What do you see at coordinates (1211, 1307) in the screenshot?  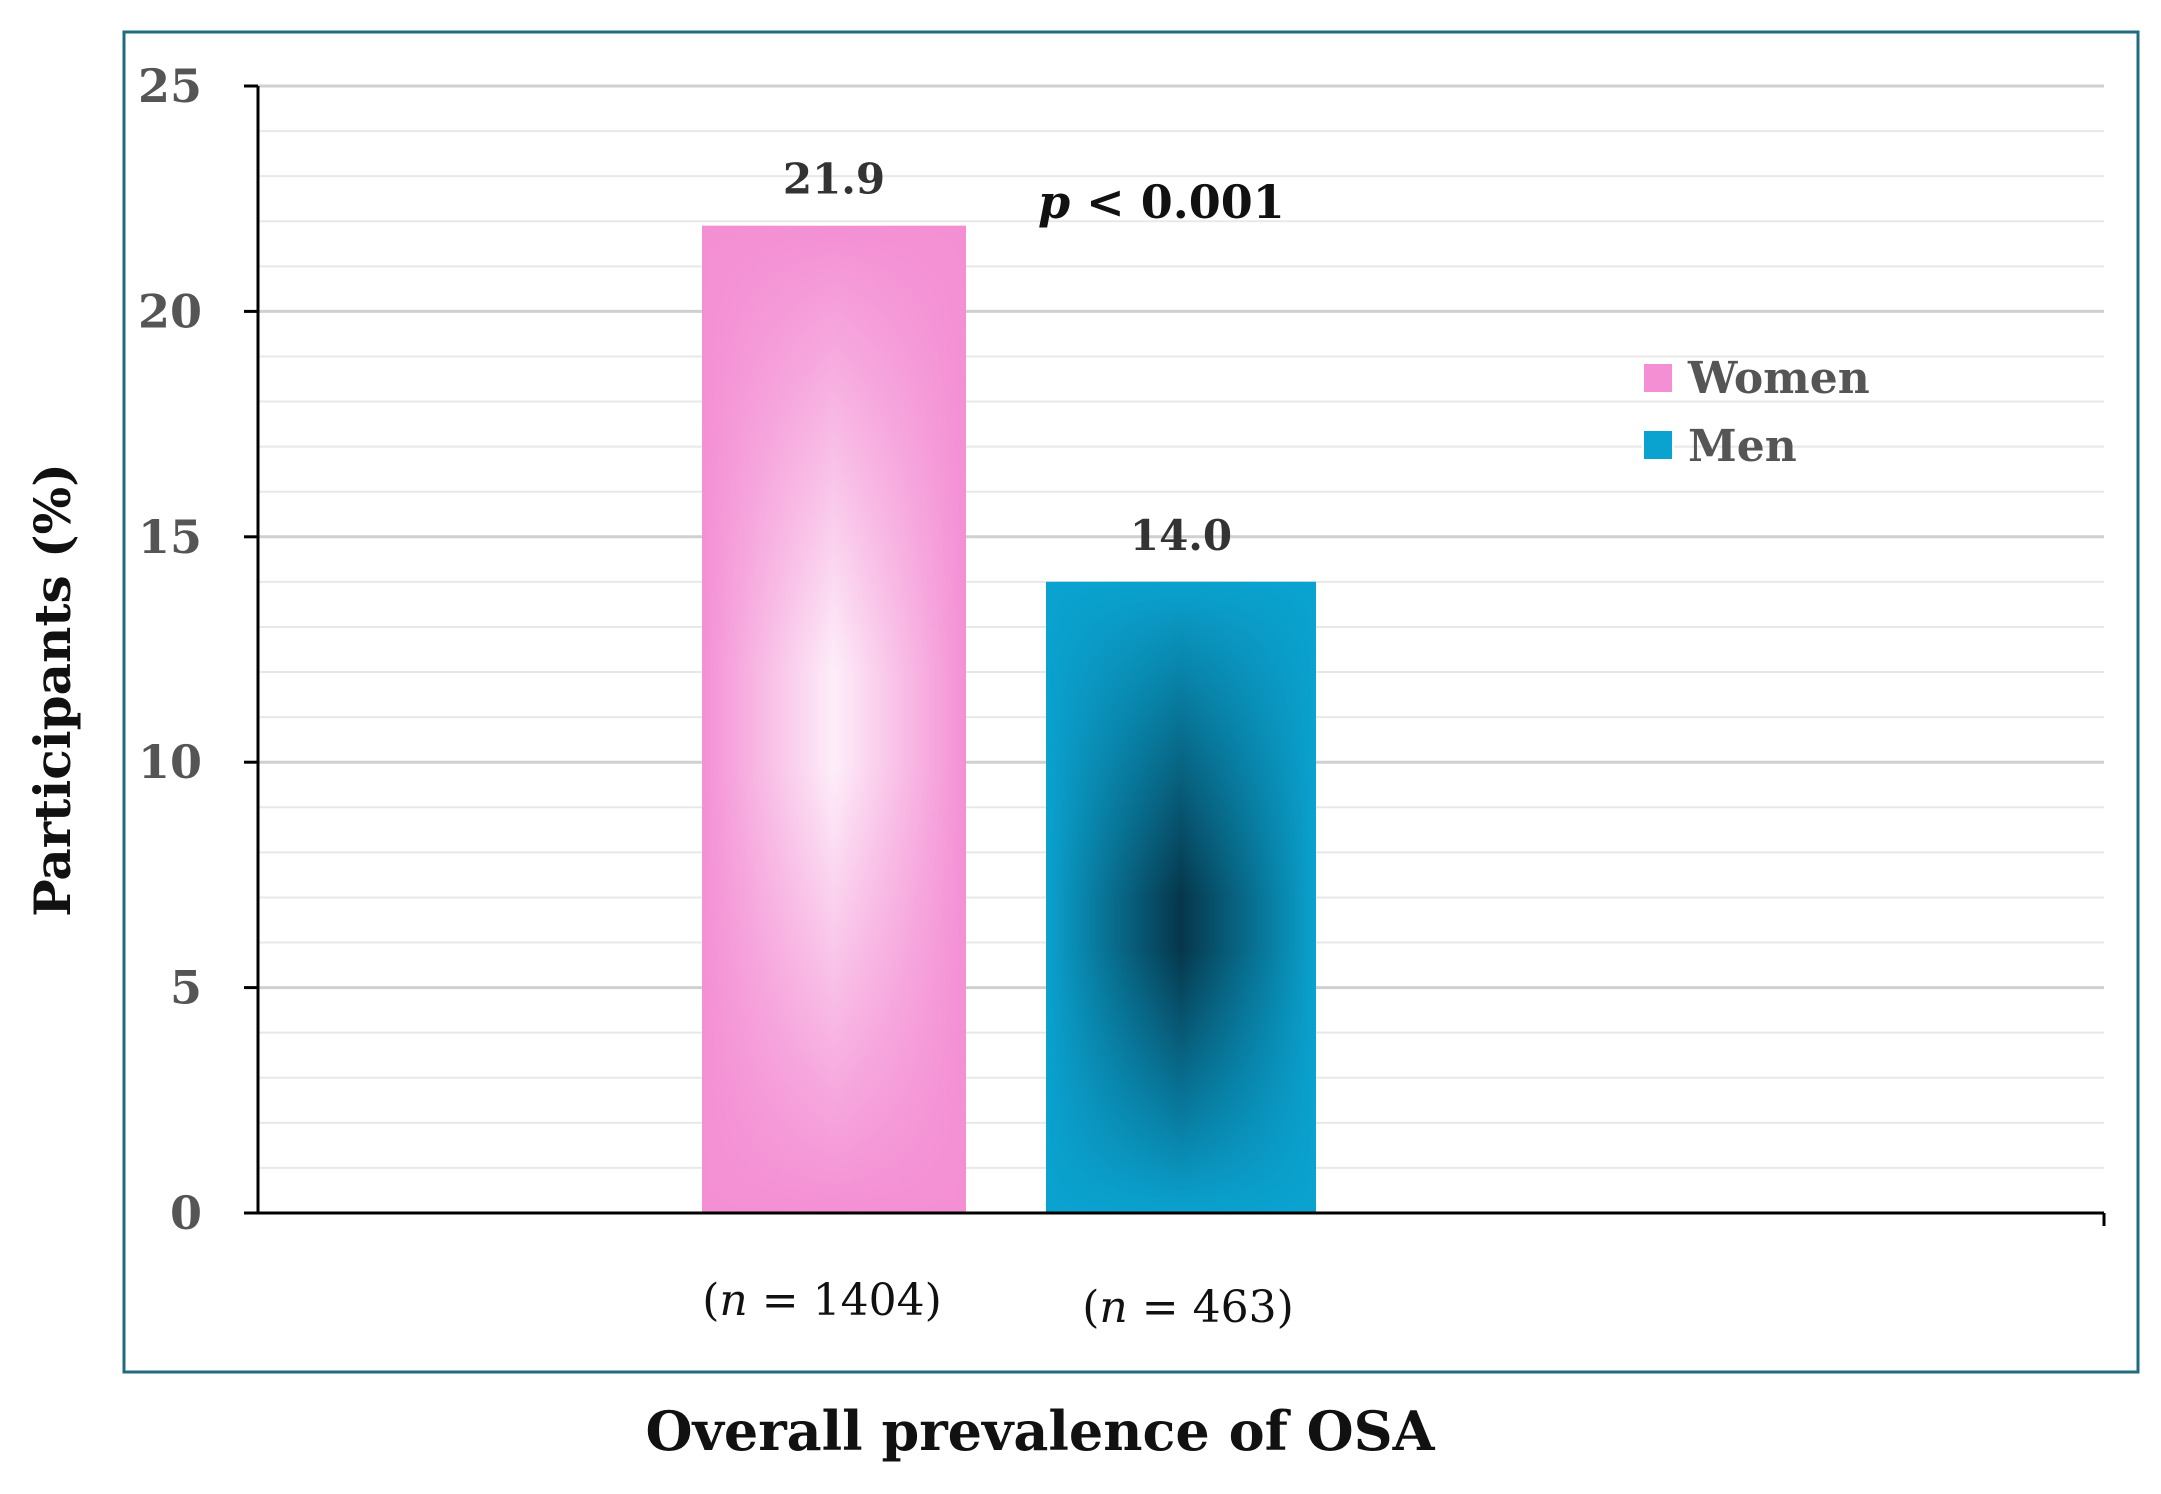 I see `n-label-count: = 463)` at bounding box center [1211, 1307].